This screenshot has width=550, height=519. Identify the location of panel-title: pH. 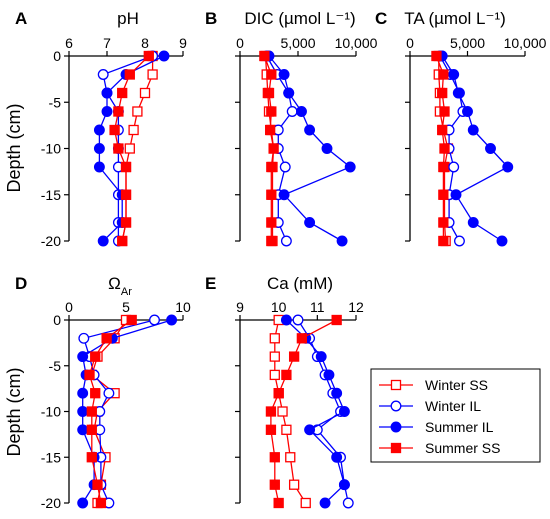
(128, 18).